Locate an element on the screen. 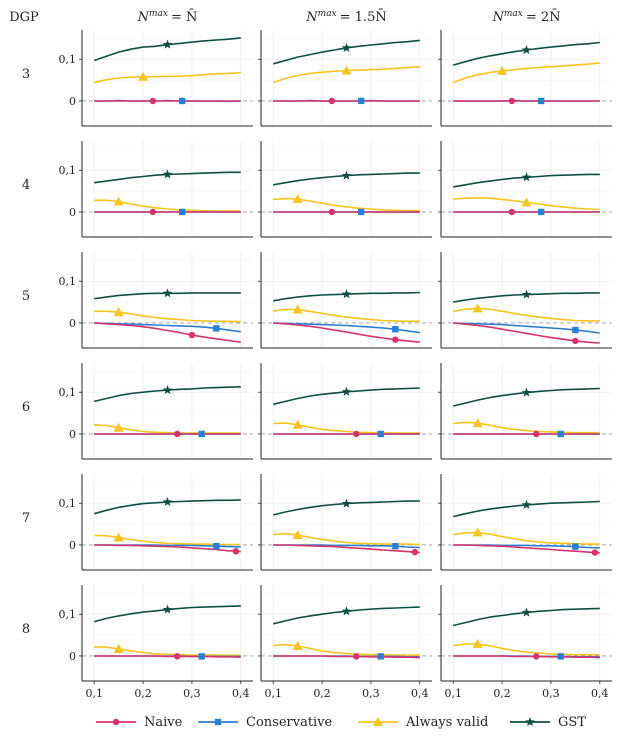 Image resolution: width=620 pixels, height=742 pixels. panel-r4-c0: 00,1 is located at coordinates (156, 522).